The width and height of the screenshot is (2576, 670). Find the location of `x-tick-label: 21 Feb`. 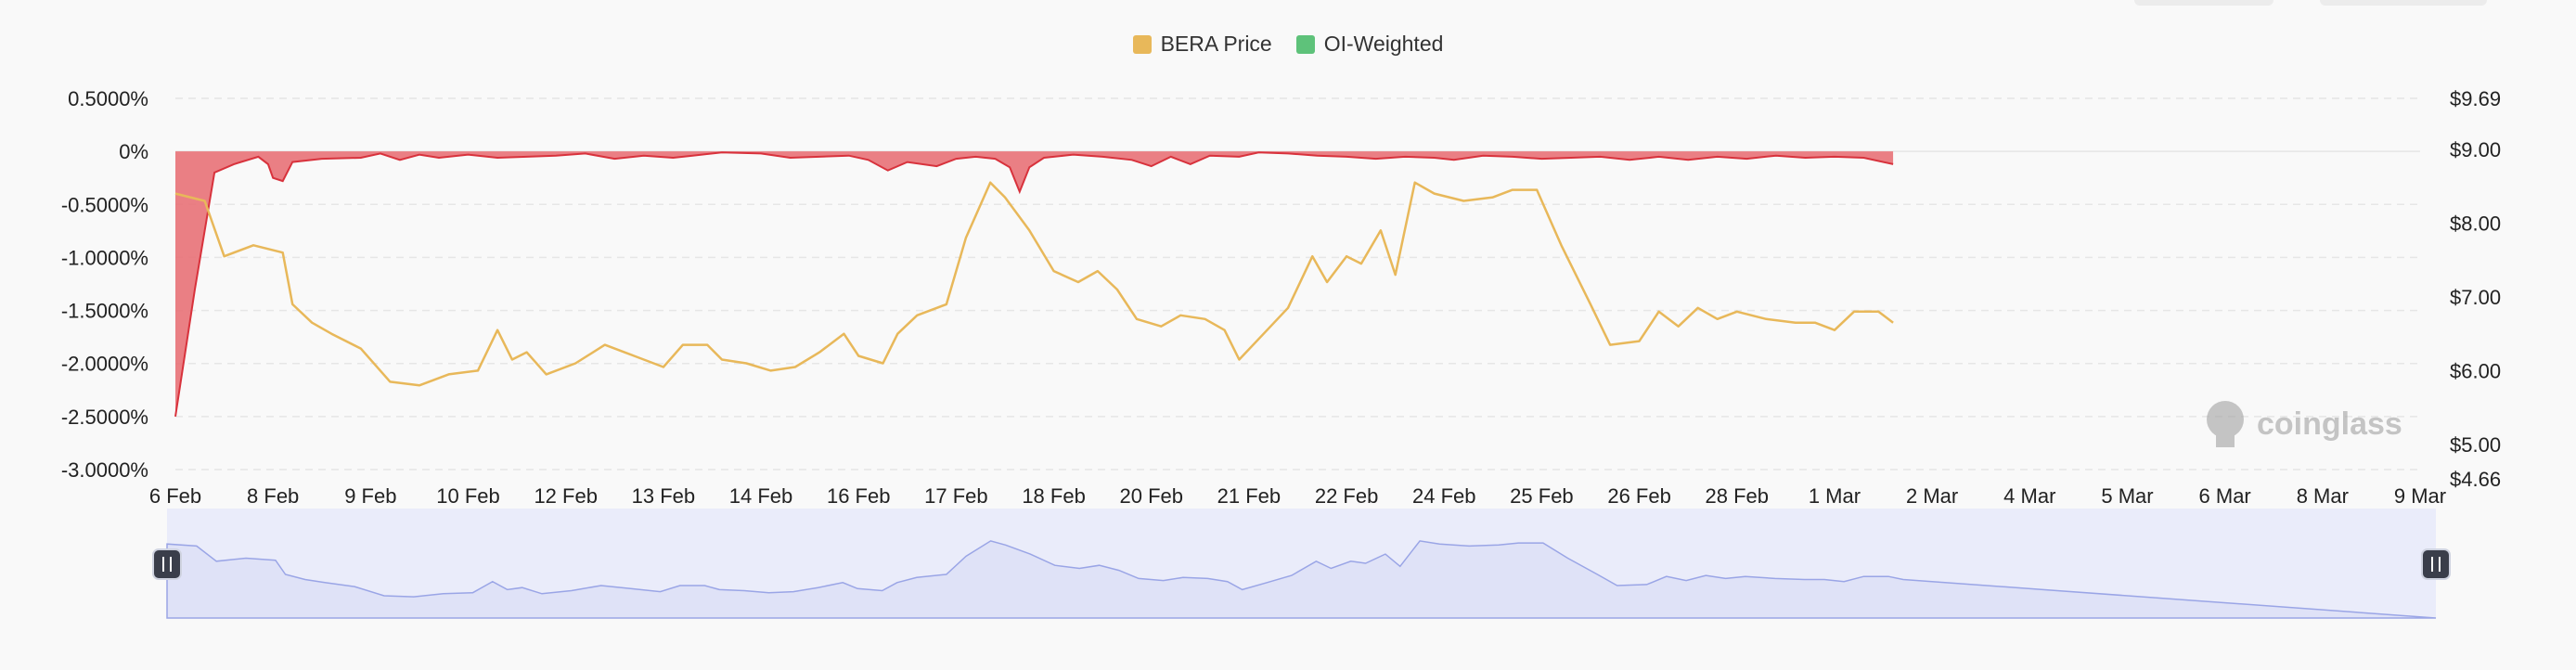

x-tick-label: 21 Feb is located at coordinates (1249, 496).